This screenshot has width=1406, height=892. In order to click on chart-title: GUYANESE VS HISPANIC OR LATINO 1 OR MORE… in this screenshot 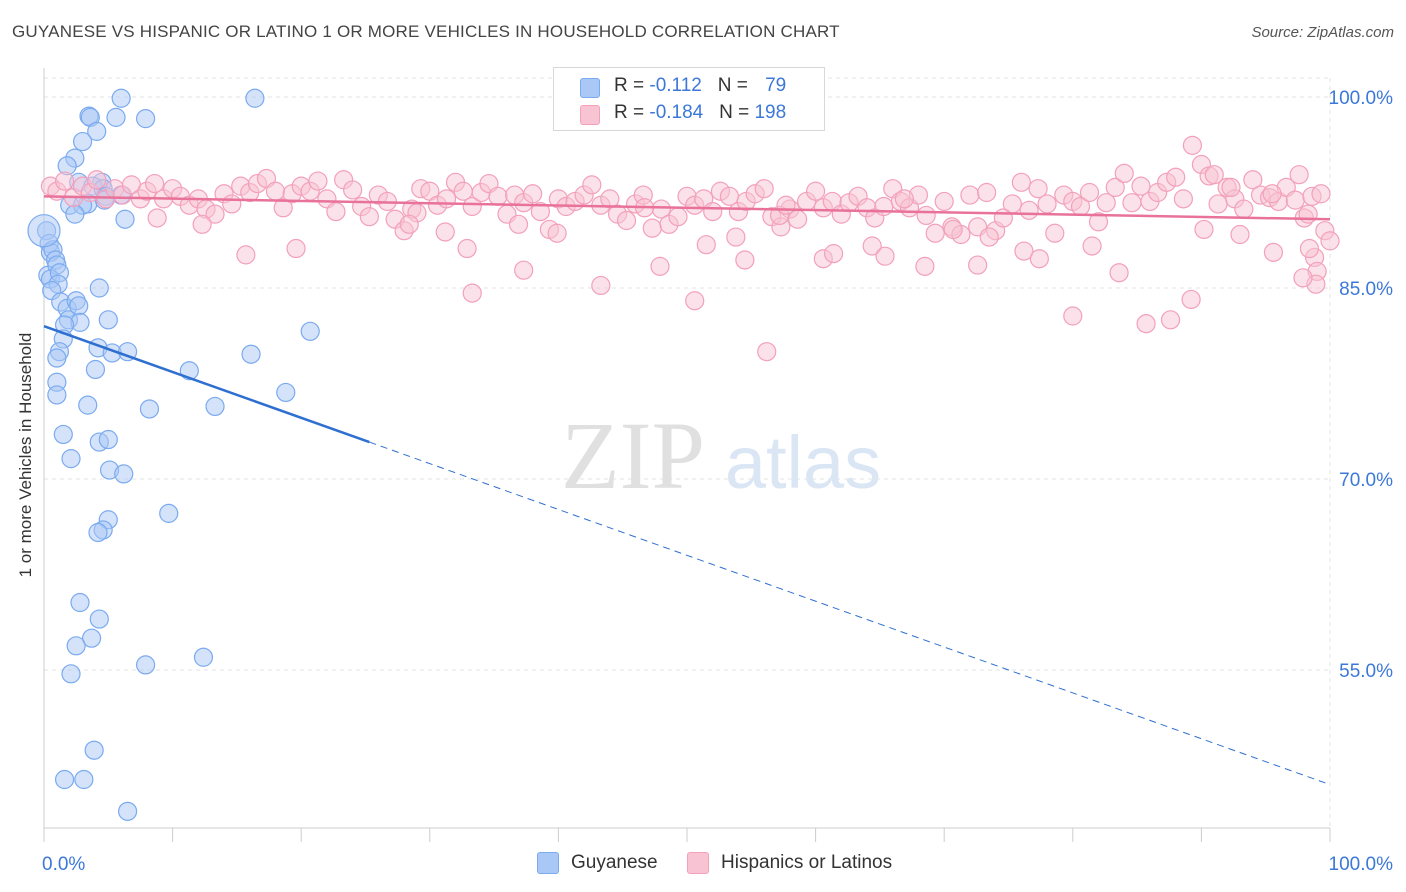, I will do `click(426, 31)`.